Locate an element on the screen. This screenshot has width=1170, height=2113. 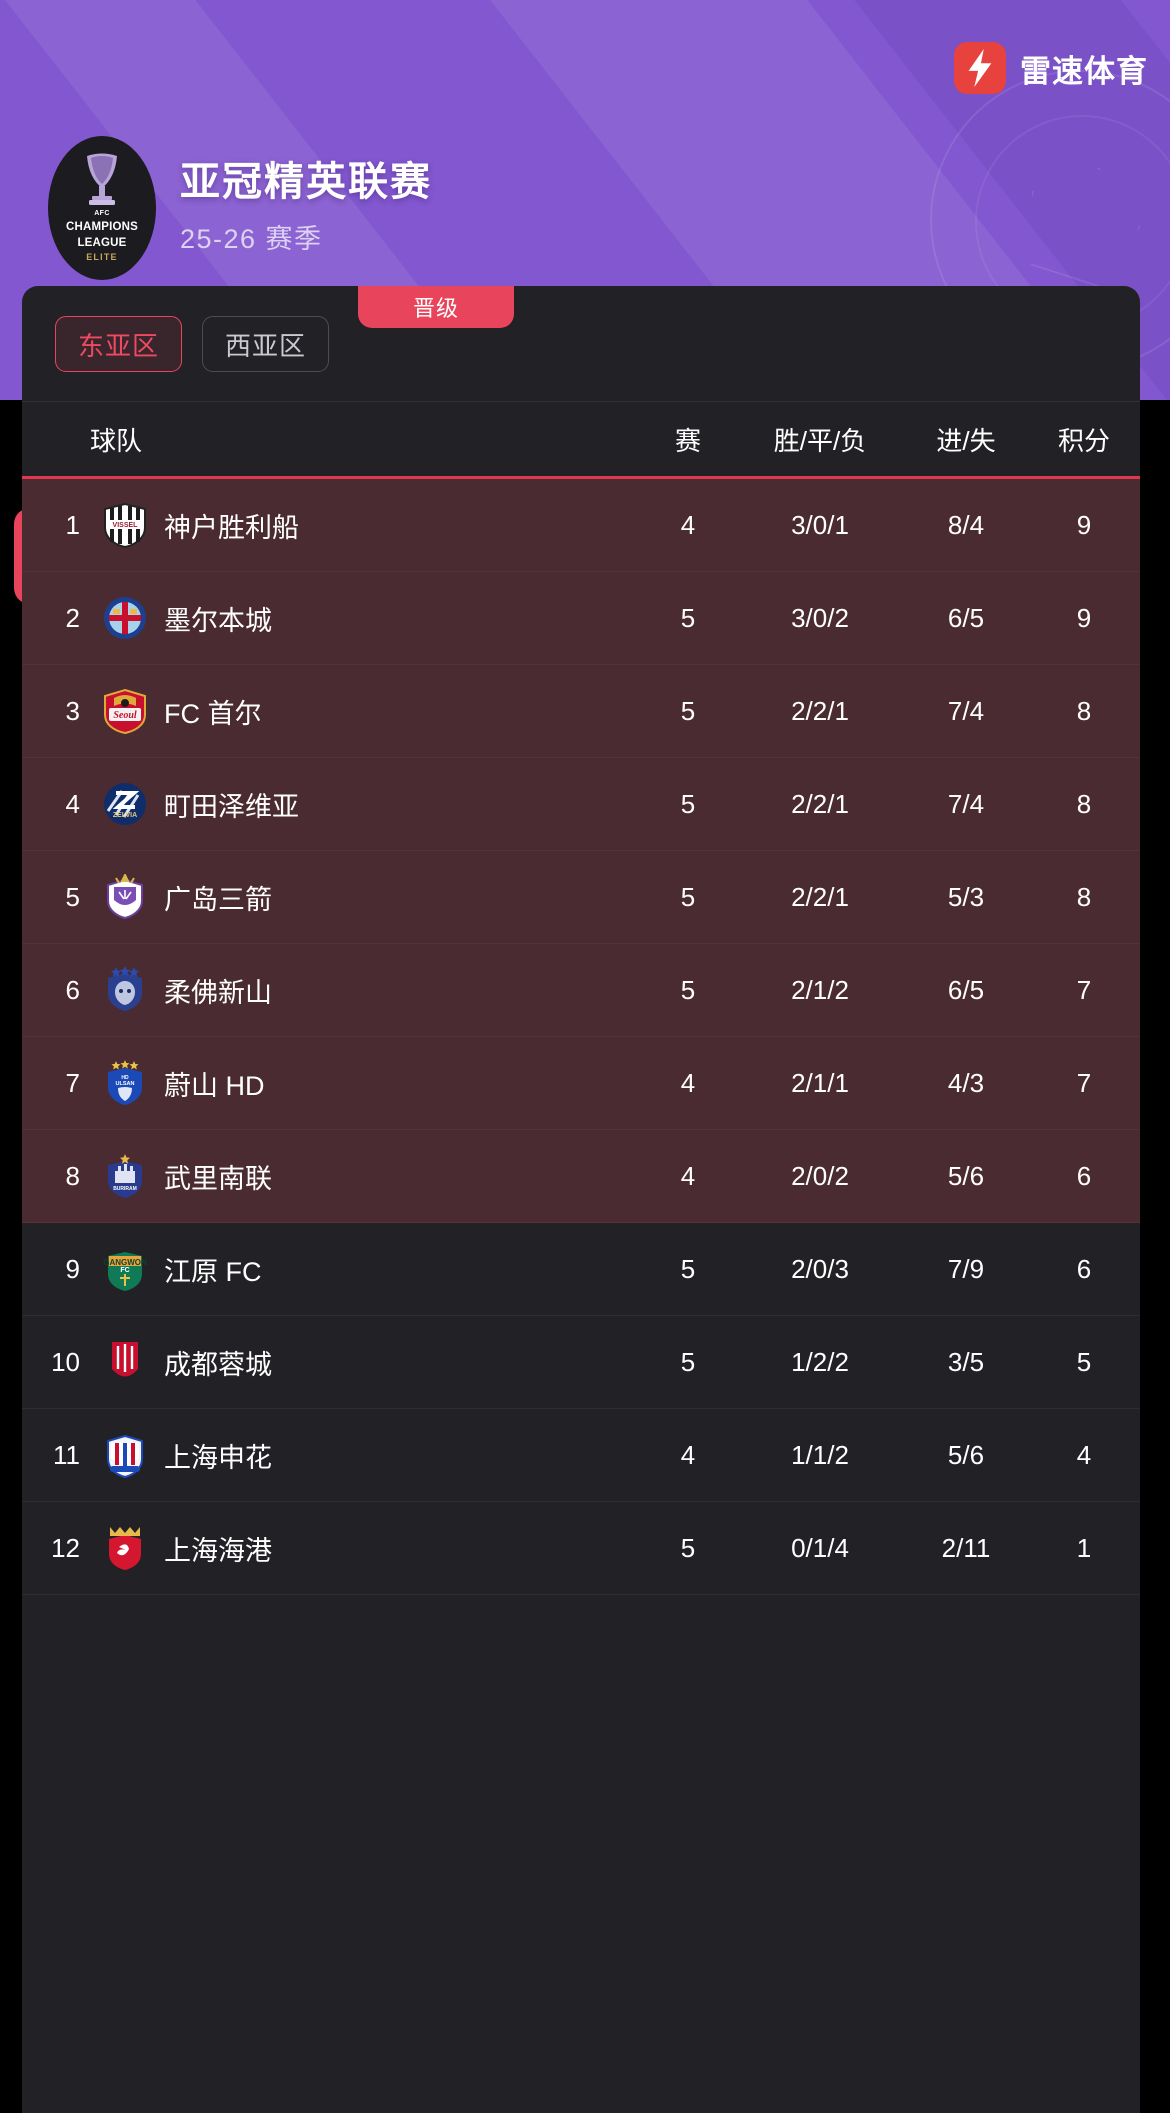
table-row: 6 柔佛新山 5 2/1/2 6/5 7 is located at coordinates (581, 990).